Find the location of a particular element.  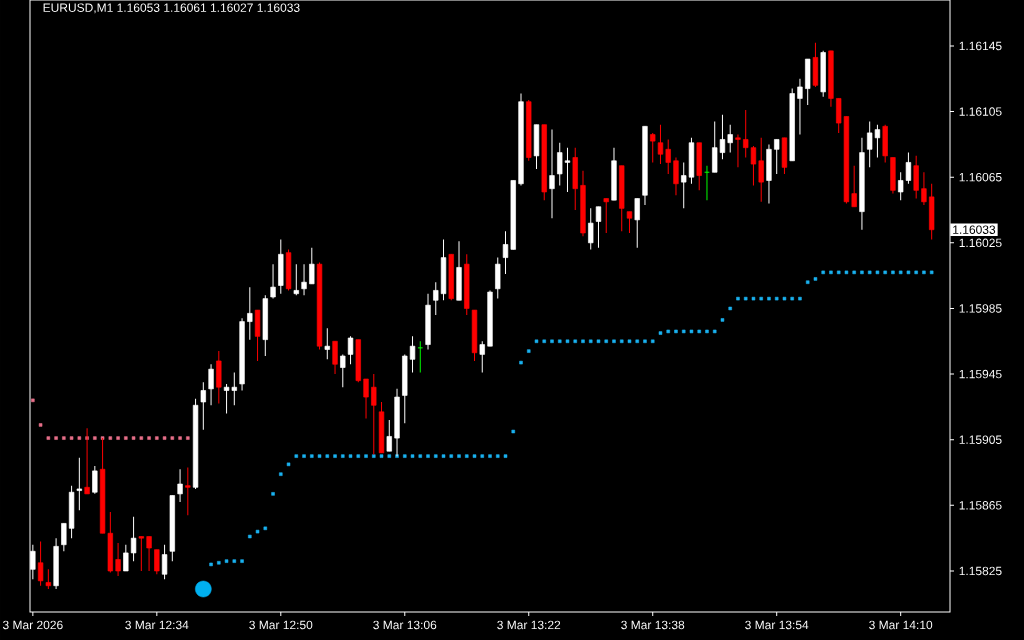

x-tick-label: 3 Mar 13:06 is located at coordinates (405, 625).